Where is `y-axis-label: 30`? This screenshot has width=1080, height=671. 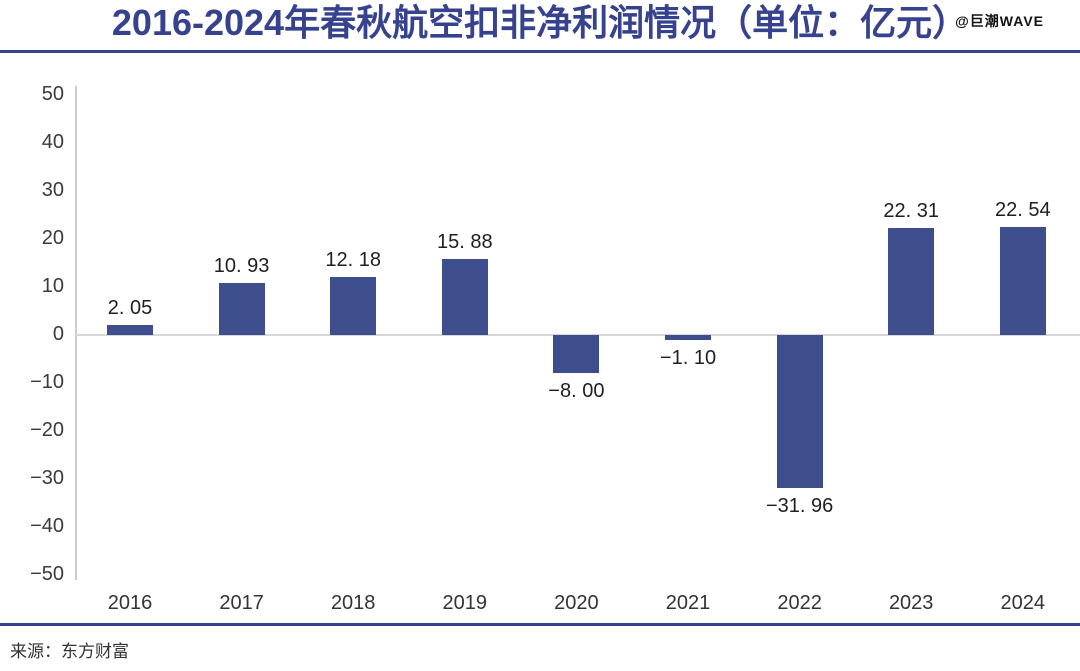
y-axis-label: 30 is located at coordinates (52, 190).